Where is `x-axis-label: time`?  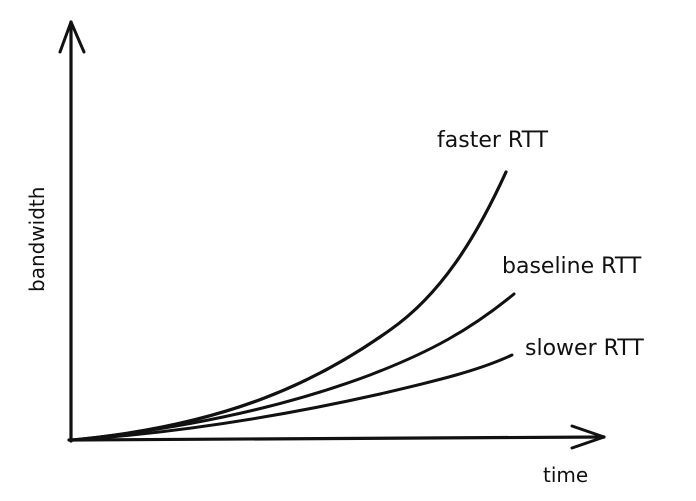
x-axis-label: time is located at coordinates (565, 475).